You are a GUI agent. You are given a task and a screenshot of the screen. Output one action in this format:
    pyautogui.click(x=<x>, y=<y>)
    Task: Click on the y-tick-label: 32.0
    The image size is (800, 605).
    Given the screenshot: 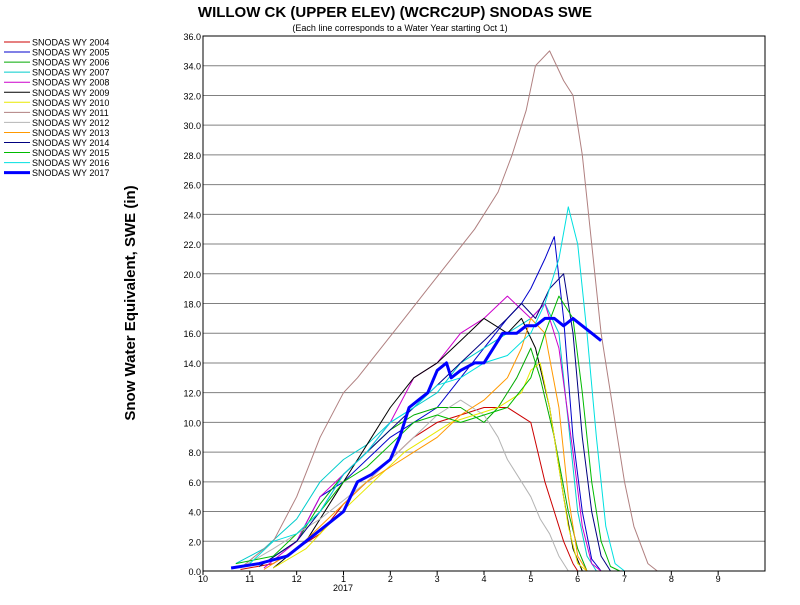 What is the action you would take?
    pyautogui.click(x=192, y=96)
    